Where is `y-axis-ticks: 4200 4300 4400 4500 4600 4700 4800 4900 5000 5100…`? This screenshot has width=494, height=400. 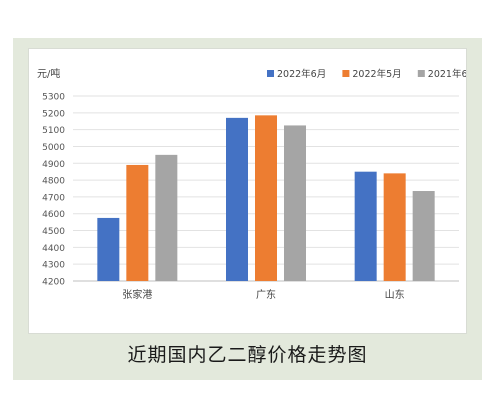 y-axis-ticks: 4200 4300 4400 4500 4600 4700 4800 4900 5000 5100… is located at coordinates (53, 190).